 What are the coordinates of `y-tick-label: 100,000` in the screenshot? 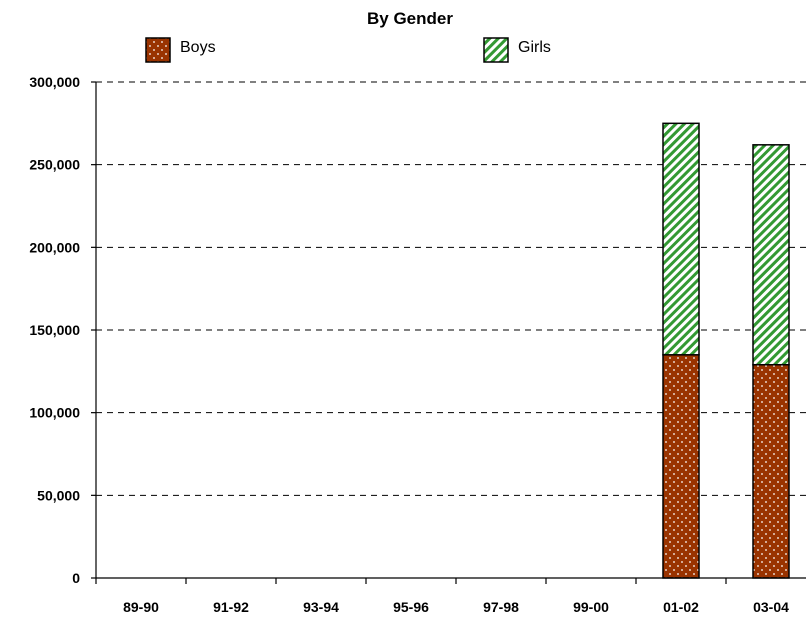 It's located at (54, 413).